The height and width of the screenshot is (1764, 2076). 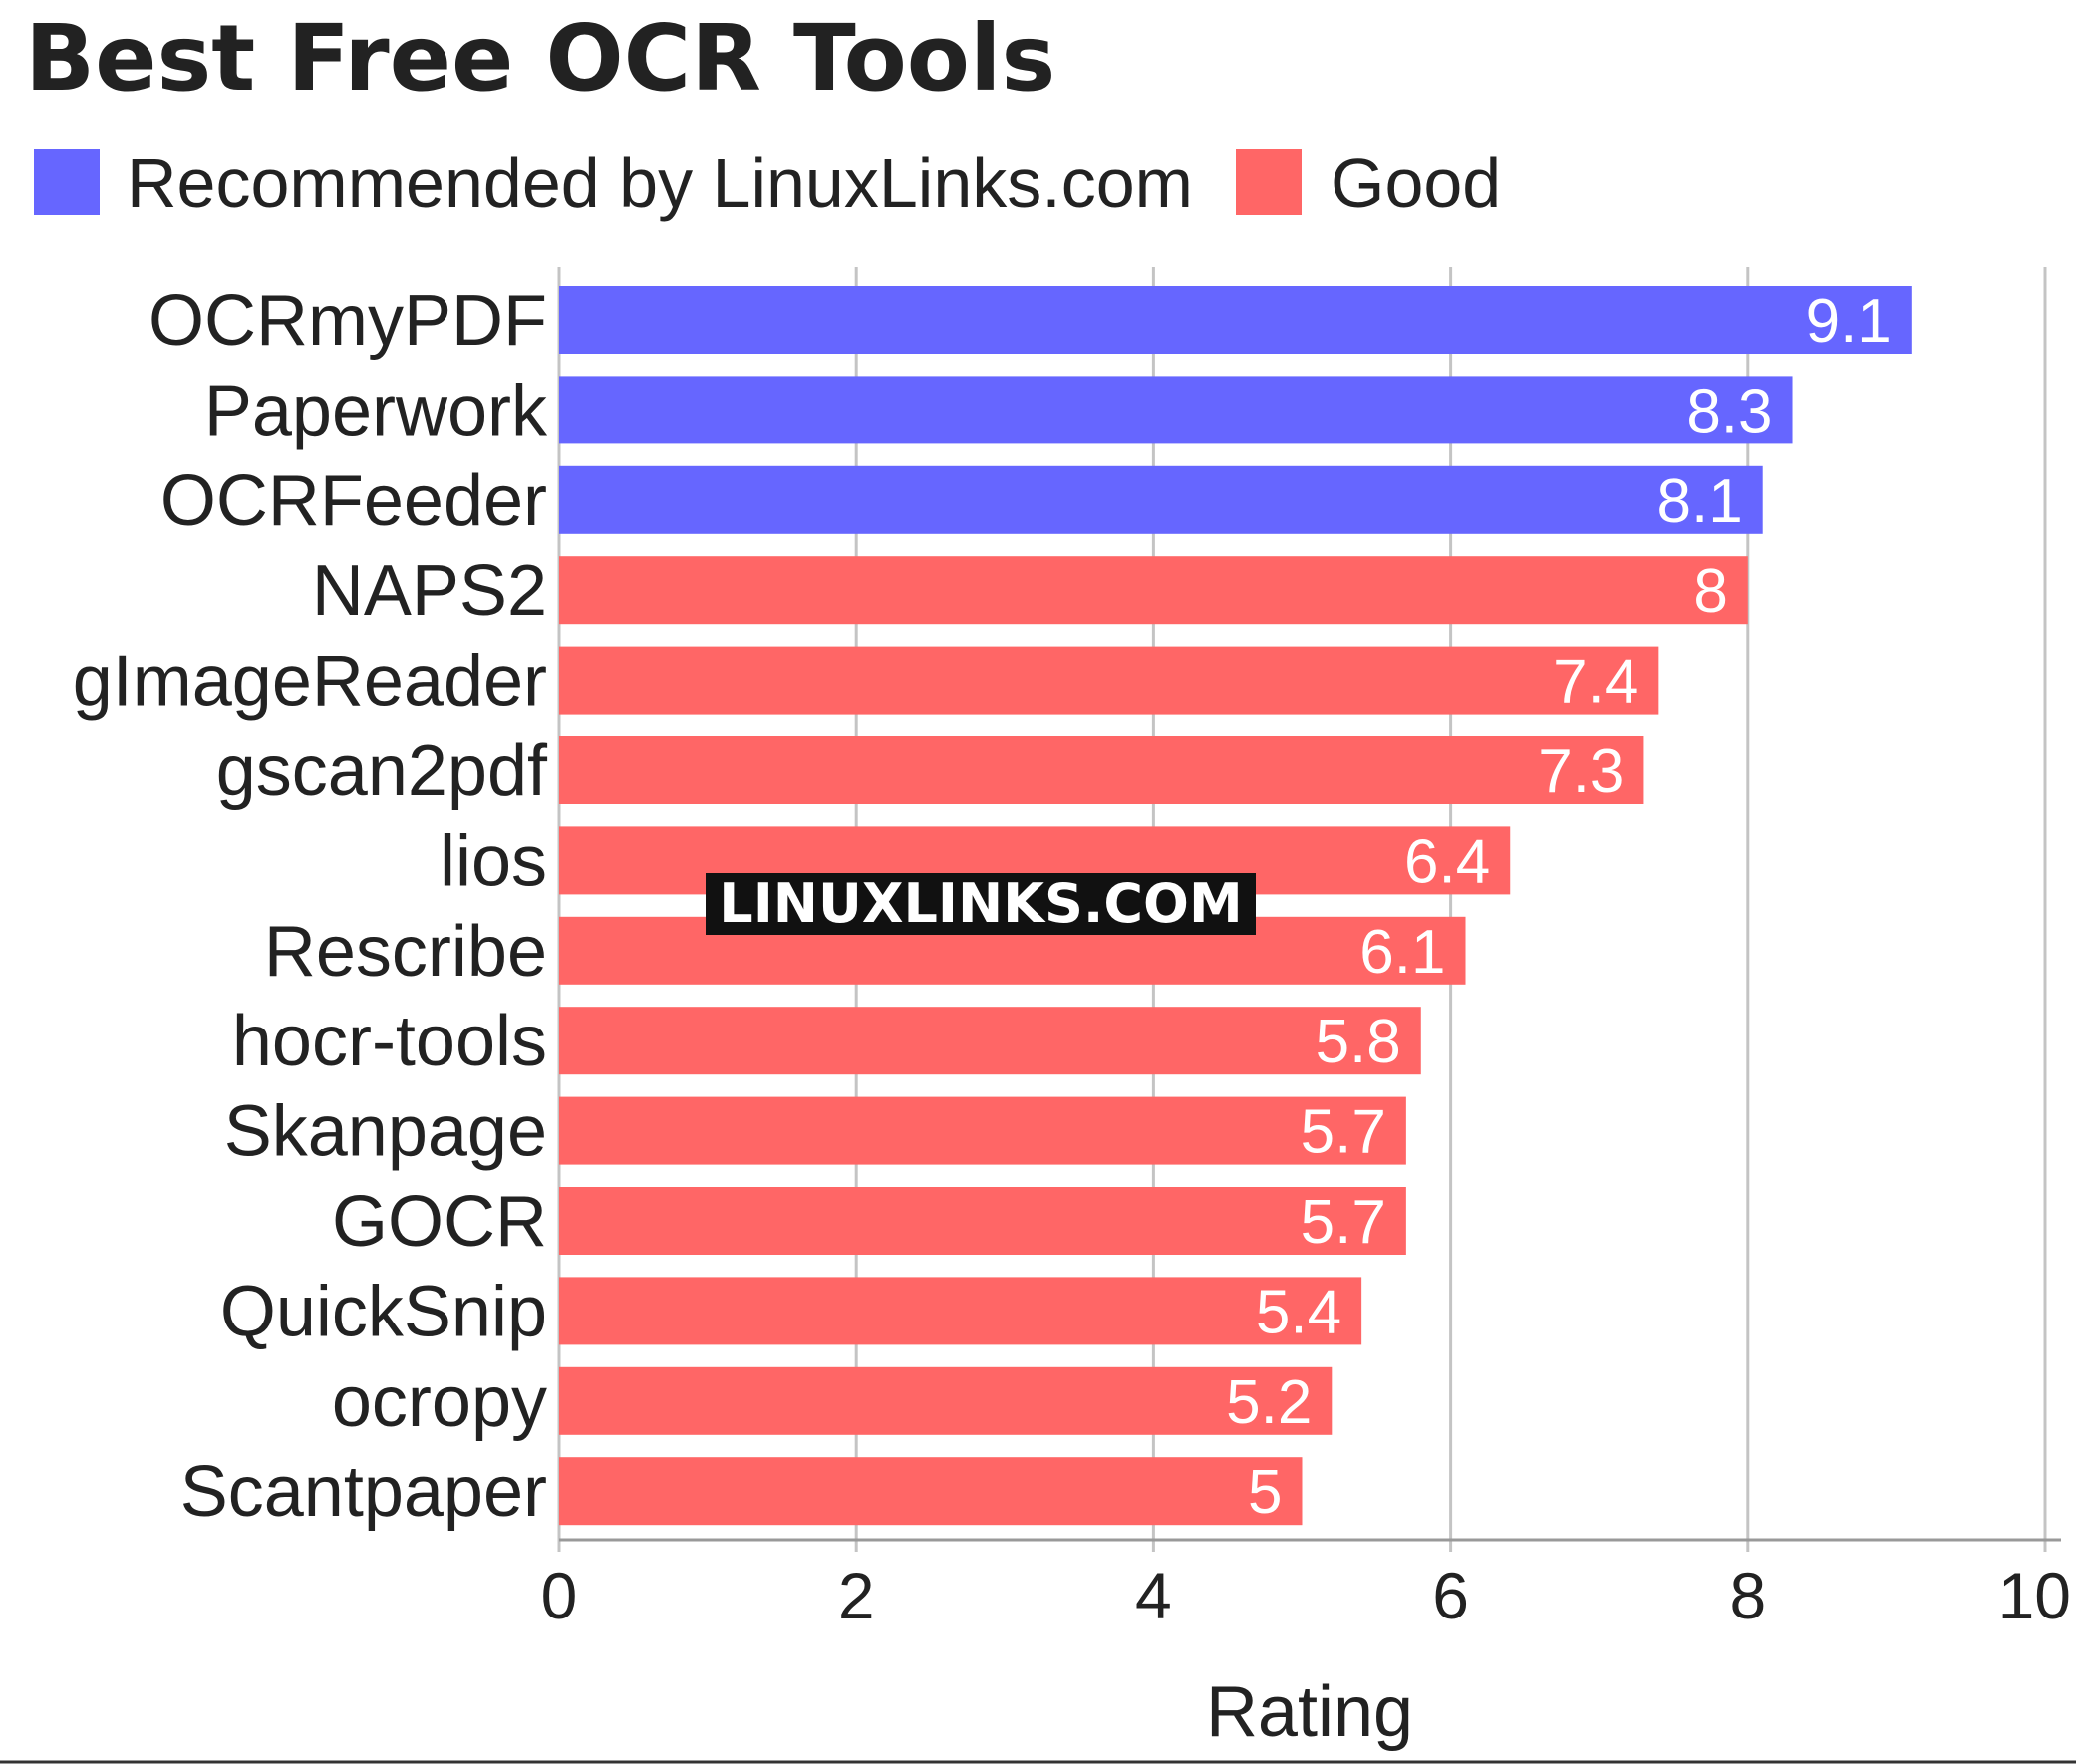 I want to click on category-label: ocropy, so click(x=439, y=1402).